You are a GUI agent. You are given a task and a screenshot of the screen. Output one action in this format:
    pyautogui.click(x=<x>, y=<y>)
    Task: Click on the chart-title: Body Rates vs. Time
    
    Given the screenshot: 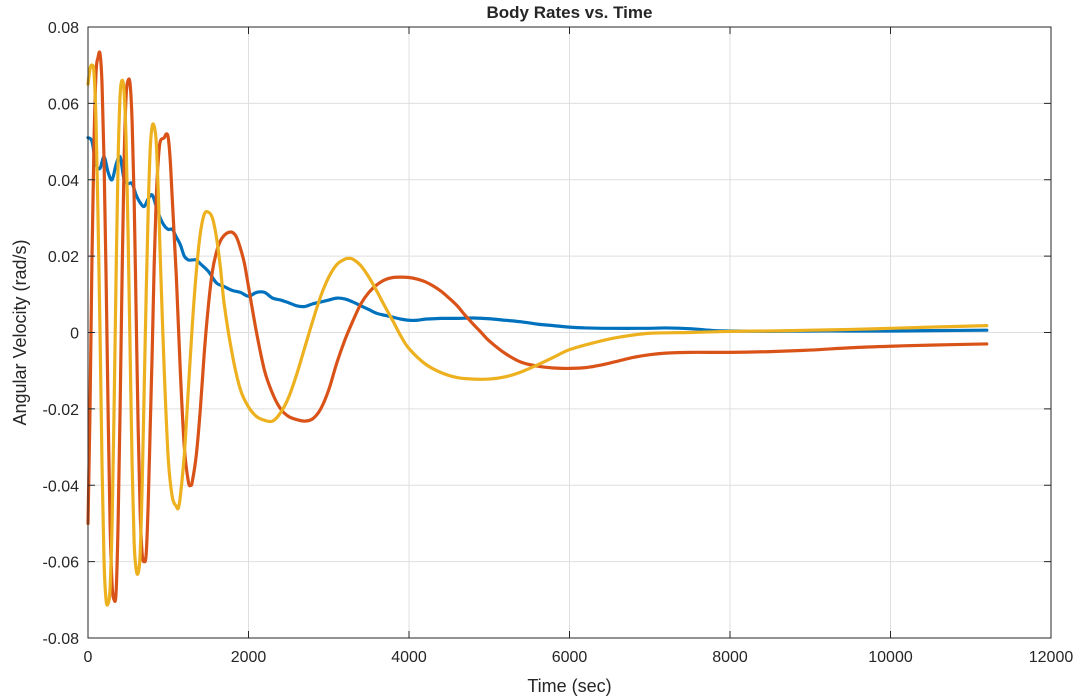 What is the action you would take?
    pyautogui.click(x=570, y=12)
    